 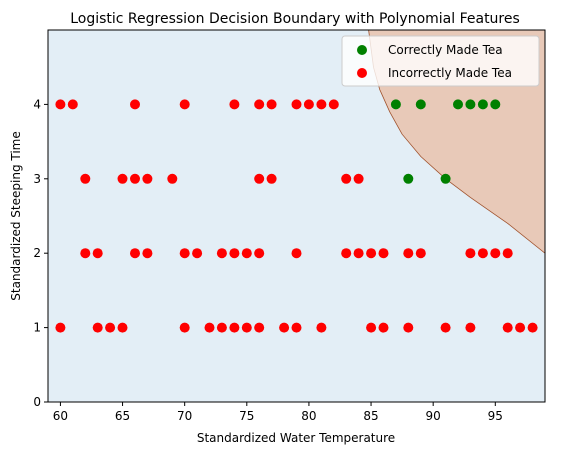 What do you see at coordinates (37, 104) in the screenshot?
I see `y-tick-label-4: 4` at bounding box center [37, 104].